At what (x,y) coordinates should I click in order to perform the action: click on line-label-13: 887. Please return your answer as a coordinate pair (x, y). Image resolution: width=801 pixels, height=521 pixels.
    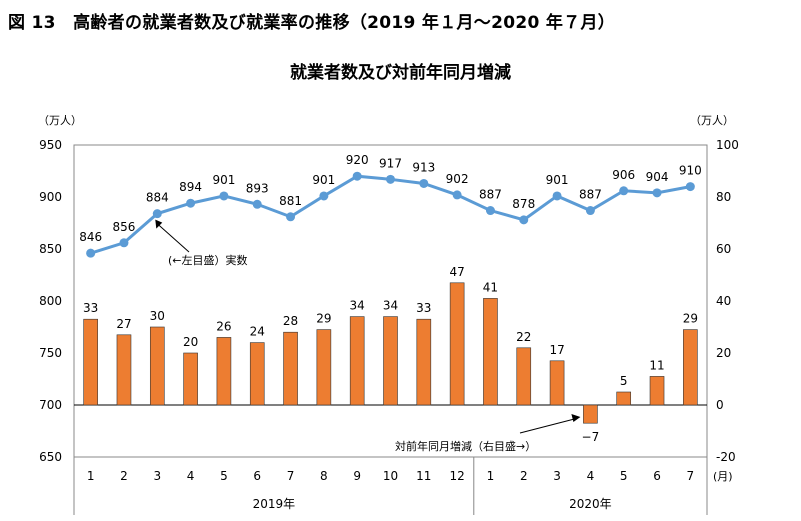
    Looking at the image, I should click on (490, 195).